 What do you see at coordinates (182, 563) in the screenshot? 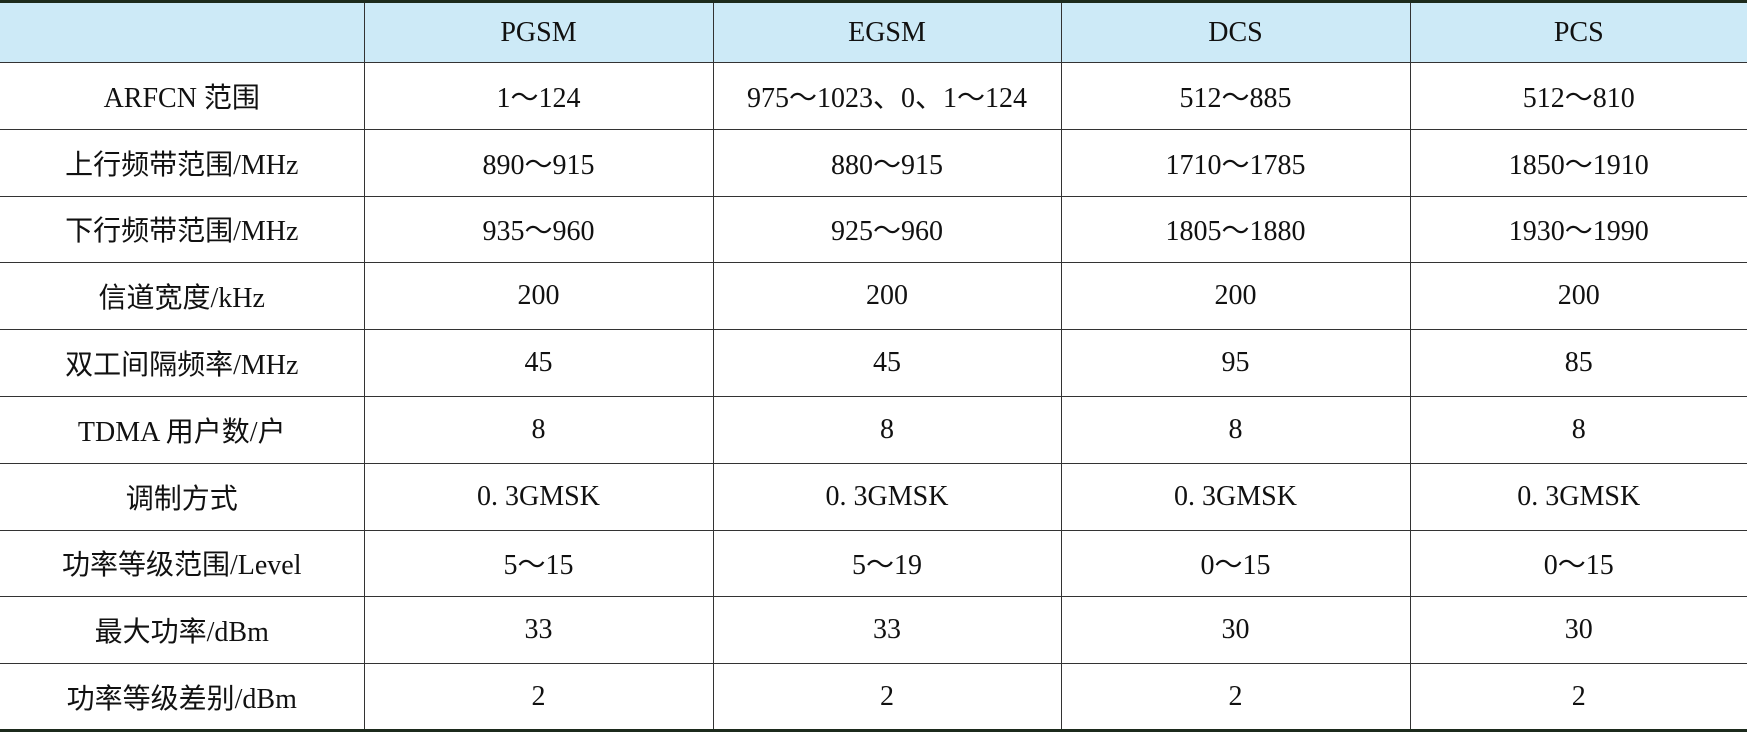
I see `row-label: 功率等级范围/Level` at bounding box center [182, 563].